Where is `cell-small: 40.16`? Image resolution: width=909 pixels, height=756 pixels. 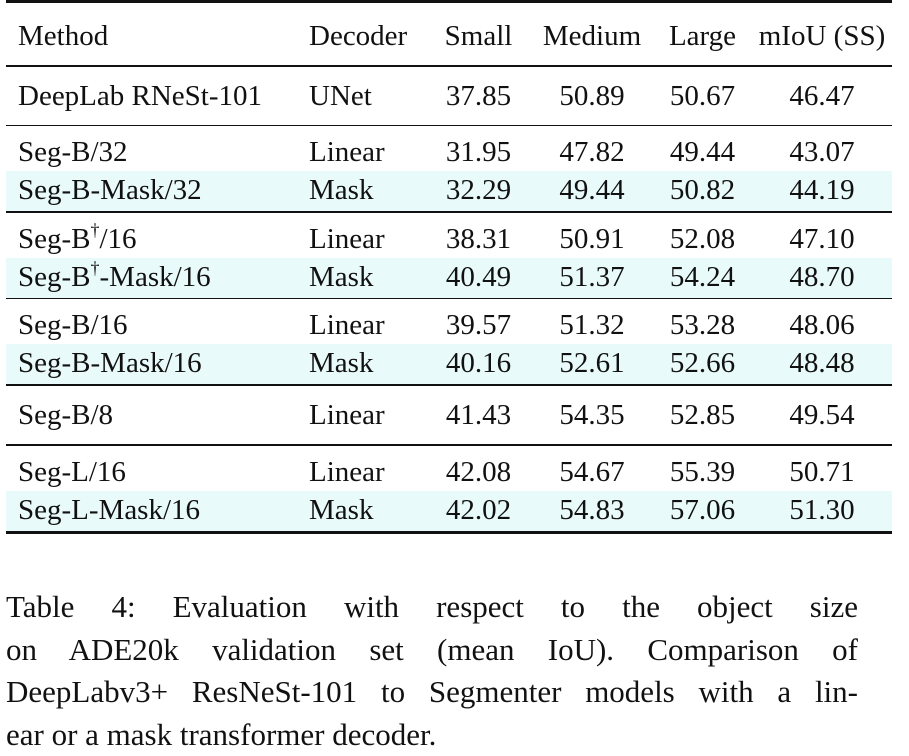 cell-small: 40.16 is located at coordinates (478, 363).